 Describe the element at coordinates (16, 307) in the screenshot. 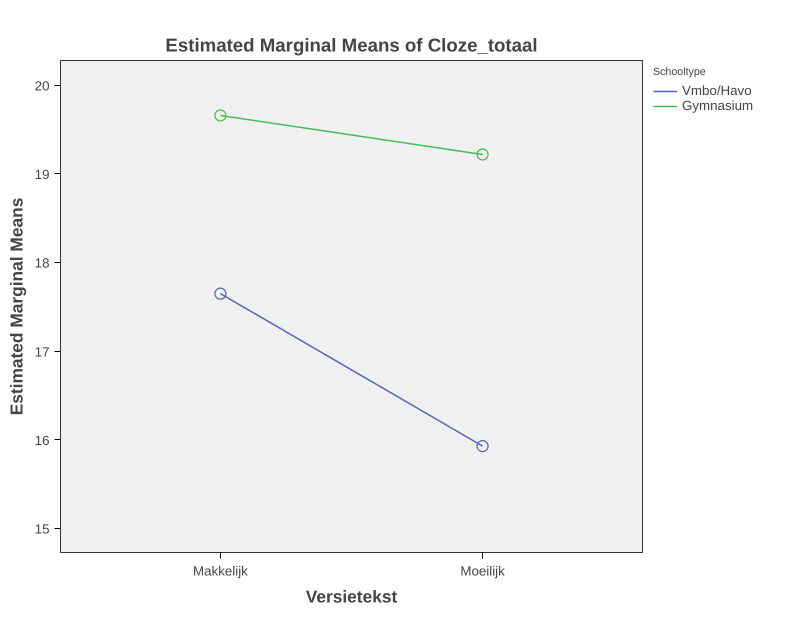

I see `y-axis-title: Estimated Marginal Means` at that location.